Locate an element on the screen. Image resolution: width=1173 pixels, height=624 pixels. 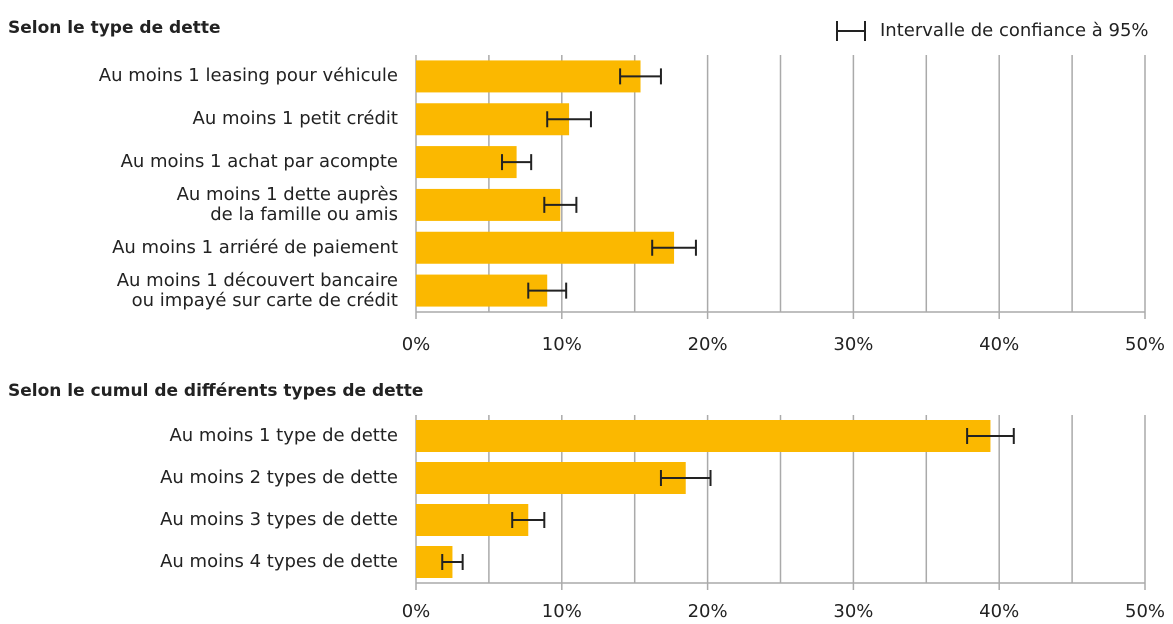
legend-label: Intervalle de confiance à 95% is located at coordinates (1014, 30).